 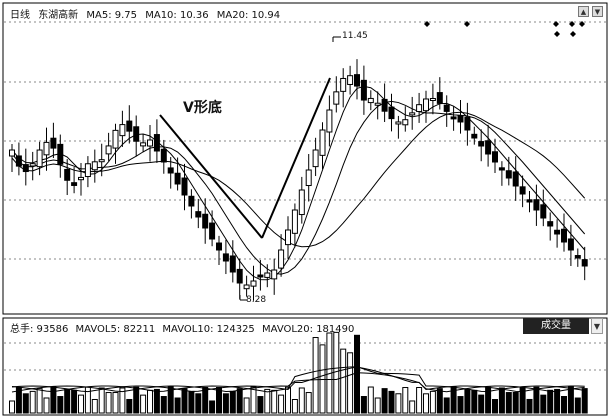 I want to click on v-trend-line-left, so click(x=211, y=176).